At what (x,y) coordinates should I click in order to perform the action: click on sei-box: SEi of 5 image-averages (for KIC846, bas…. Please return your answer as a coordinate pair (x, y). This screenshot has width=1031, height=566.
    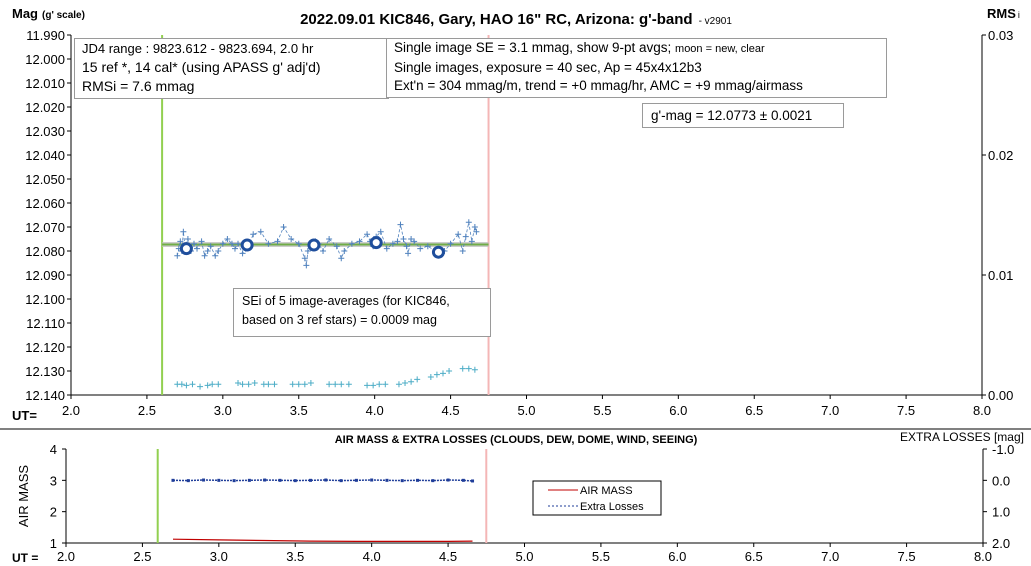
    Looking at the image, I should click on (362, 312).